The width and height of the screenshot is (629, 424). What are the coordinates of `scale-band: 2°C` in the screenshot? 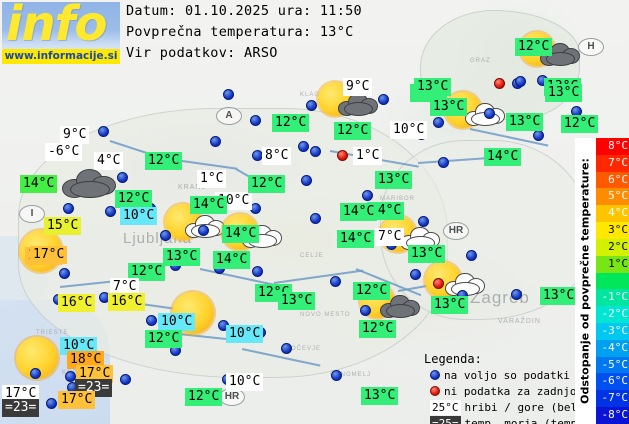 It's located at (612, 247).